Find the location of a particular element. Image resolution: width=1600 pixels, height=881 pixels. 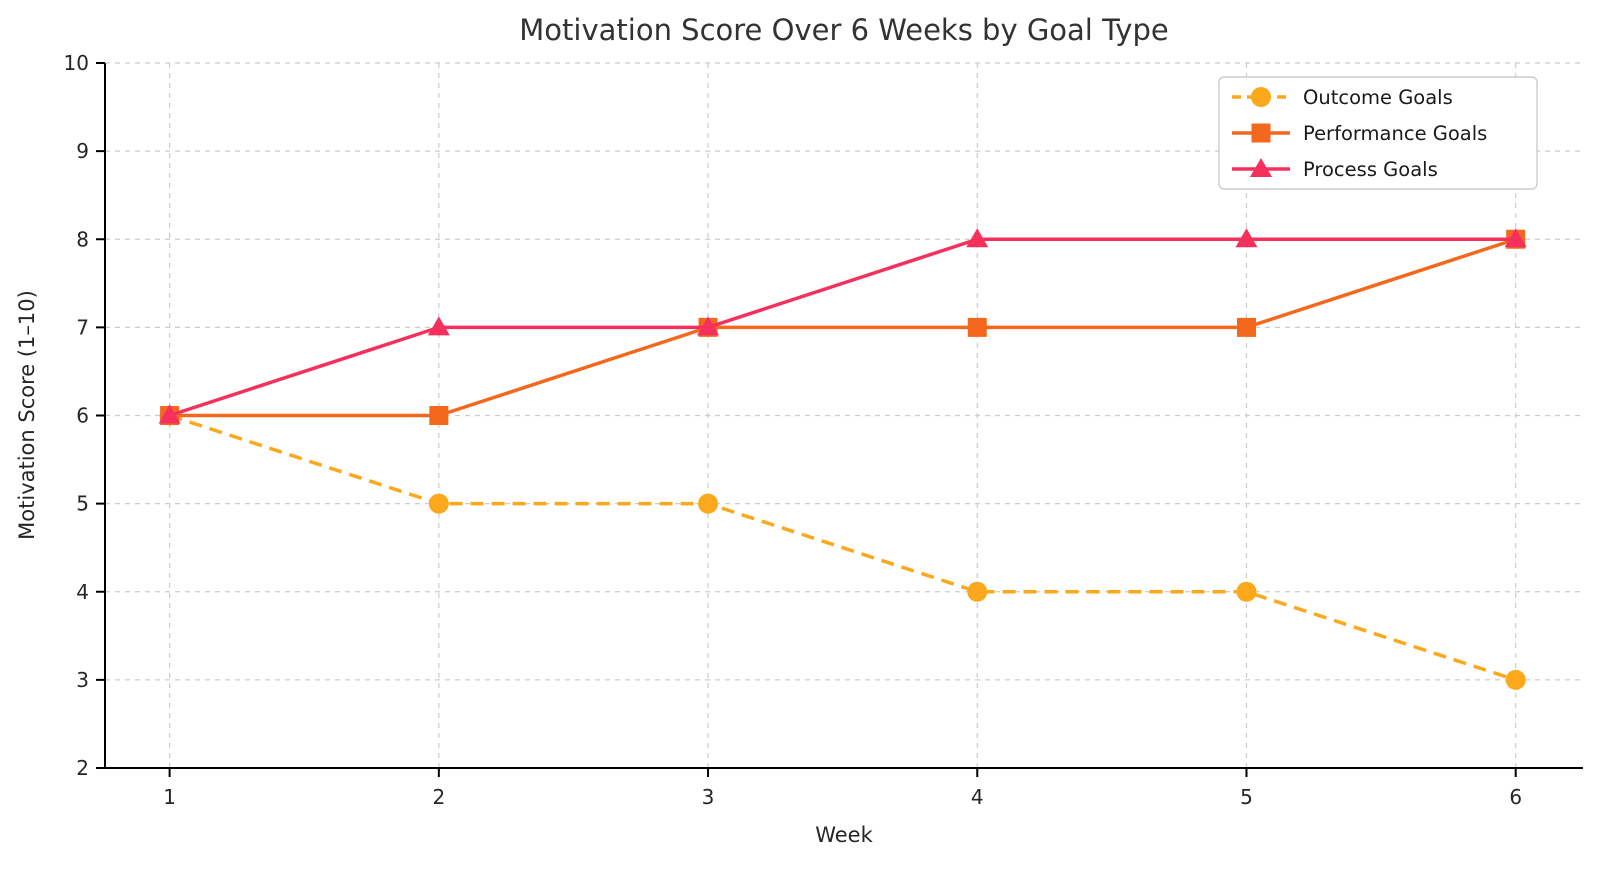

y-tick-label: 3 is located at coordinates (82, 680).